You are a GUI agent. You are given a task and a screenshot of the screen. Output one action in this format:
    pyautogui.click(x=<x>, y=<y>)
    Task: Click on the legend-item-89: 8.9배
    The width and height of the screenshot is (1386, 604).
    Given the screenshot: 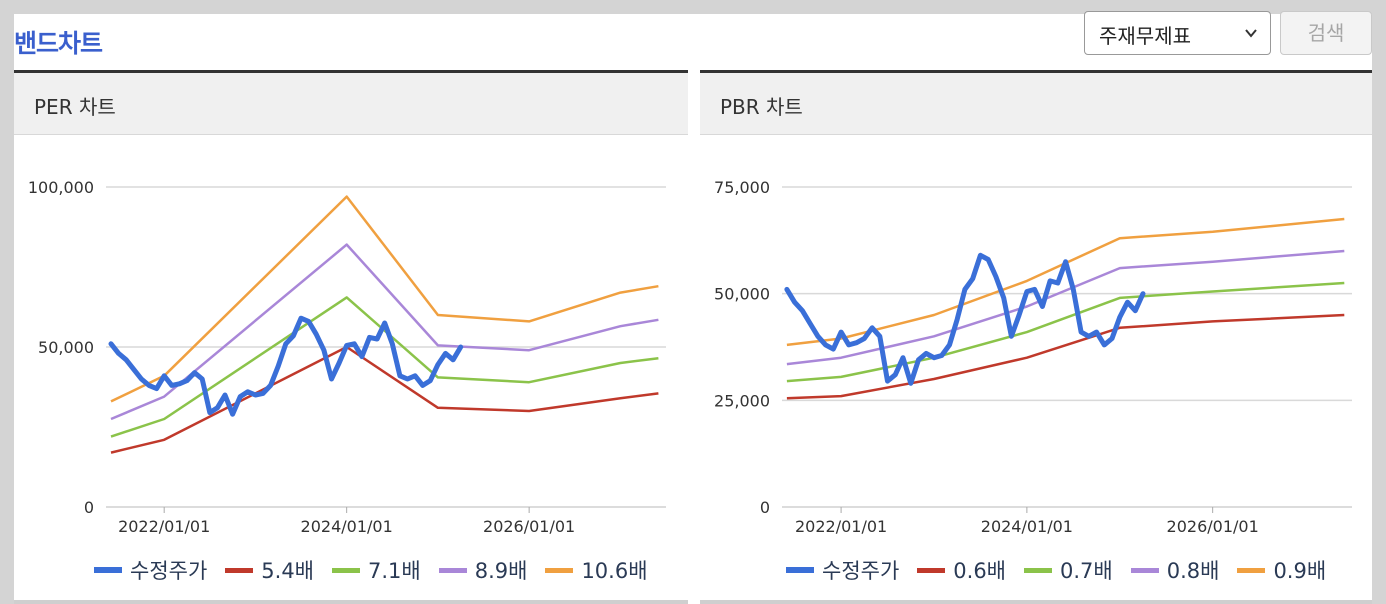 What is the action you would take?
    pyautogui.click(x=483, y=570)
    